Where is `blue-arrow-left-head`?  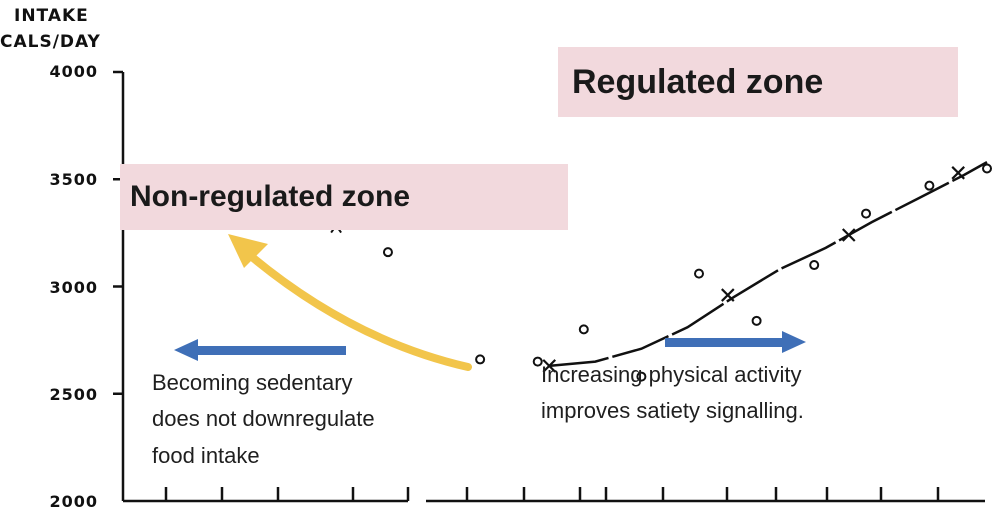 blue-arrow-left-head is located at coordinates (186, 350).